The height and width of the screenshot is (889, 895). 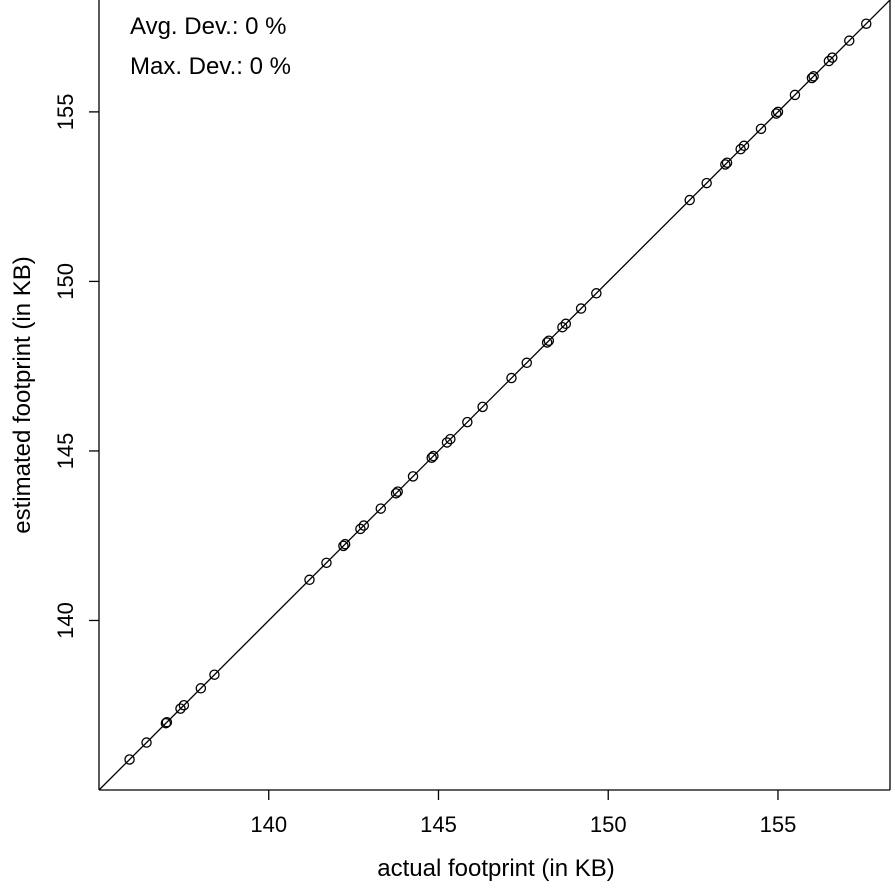 What do you see at coordinates (523, 813) in the screenshot?
I see `x-axis-ticks: 140 145 150 155` at bounding box center [523, 813].